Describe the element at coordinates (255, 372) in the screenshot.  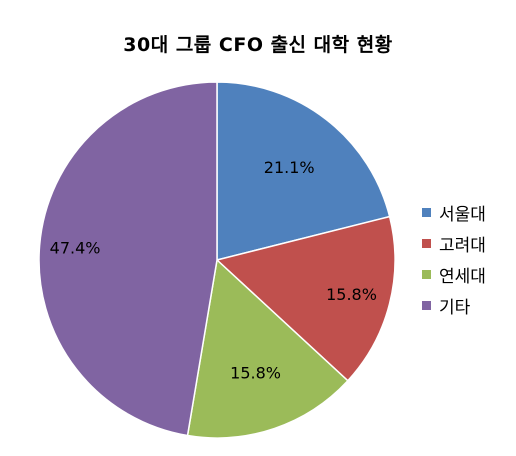
I see `data-label-3: 15.8%` at that location.